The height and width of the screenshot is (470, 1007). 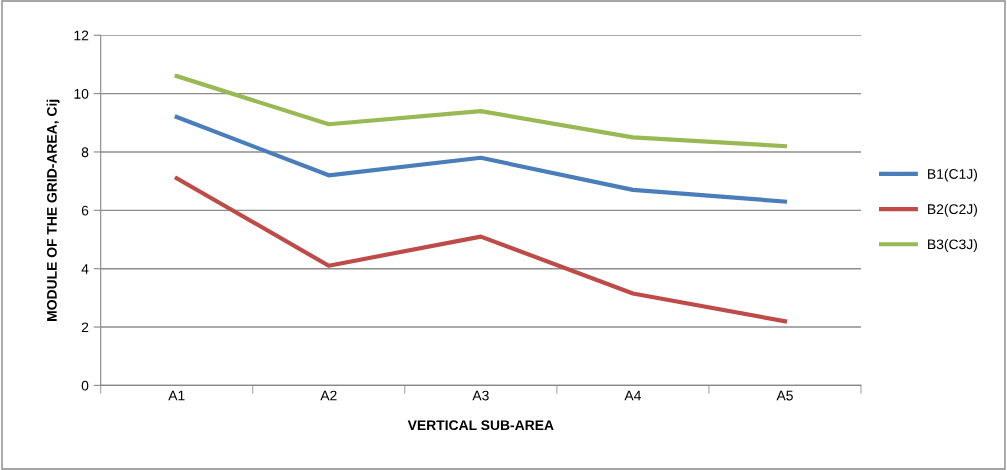 What do you see at coordinates (480, 395) in the screenshot?
I see `x-tick-label: A3` at bounding box center [480, 395].